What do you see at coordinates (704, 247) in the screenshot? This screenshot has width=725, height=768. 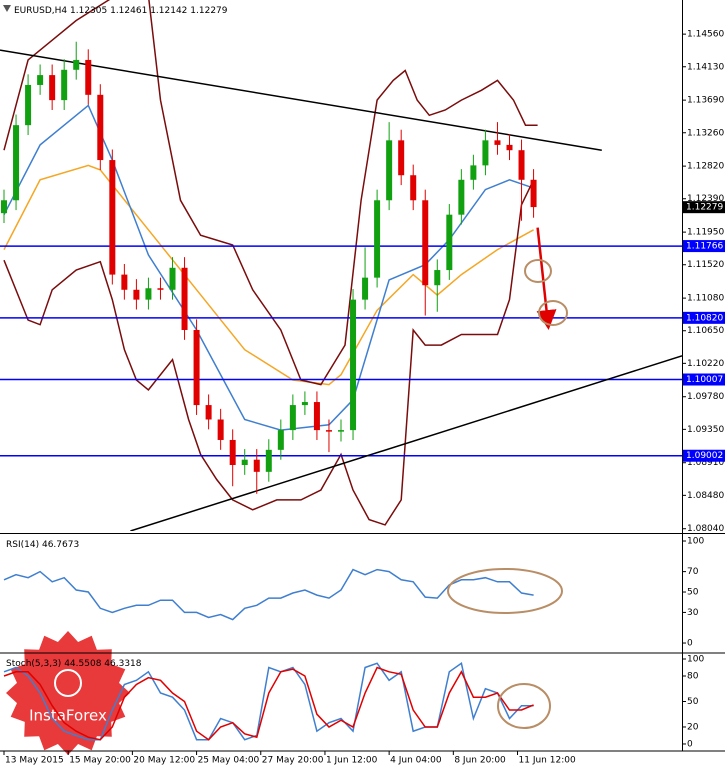 I see `level-label: 1.11766` at bounding box center [704, 247].